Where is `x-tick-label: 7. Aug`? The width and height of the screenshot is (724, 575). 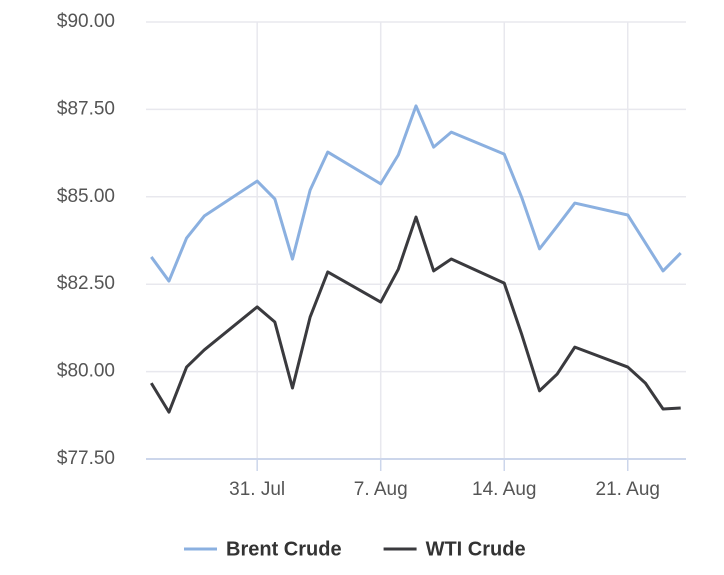 x-tick-label: 7. Aug is located at coordinates (381, 489).